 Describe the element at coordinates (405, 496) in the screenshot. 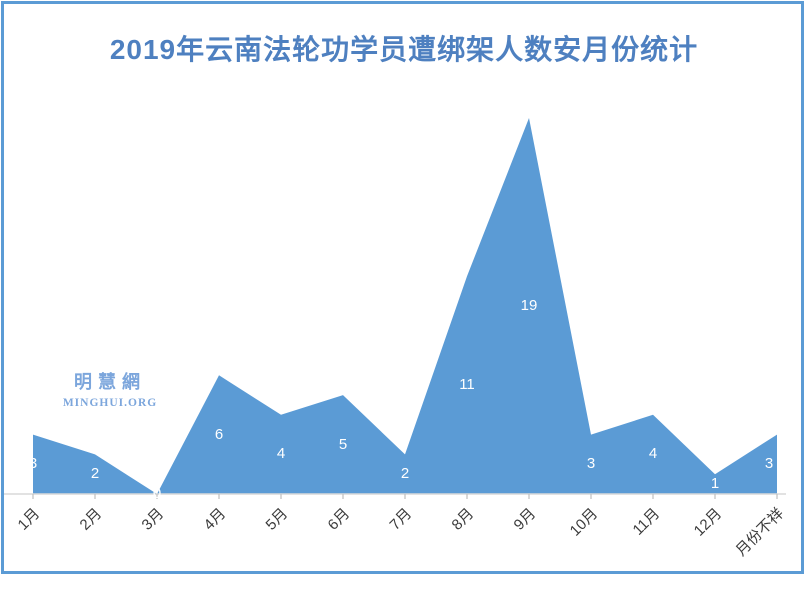

I see `x-axis-ticks` at that location.